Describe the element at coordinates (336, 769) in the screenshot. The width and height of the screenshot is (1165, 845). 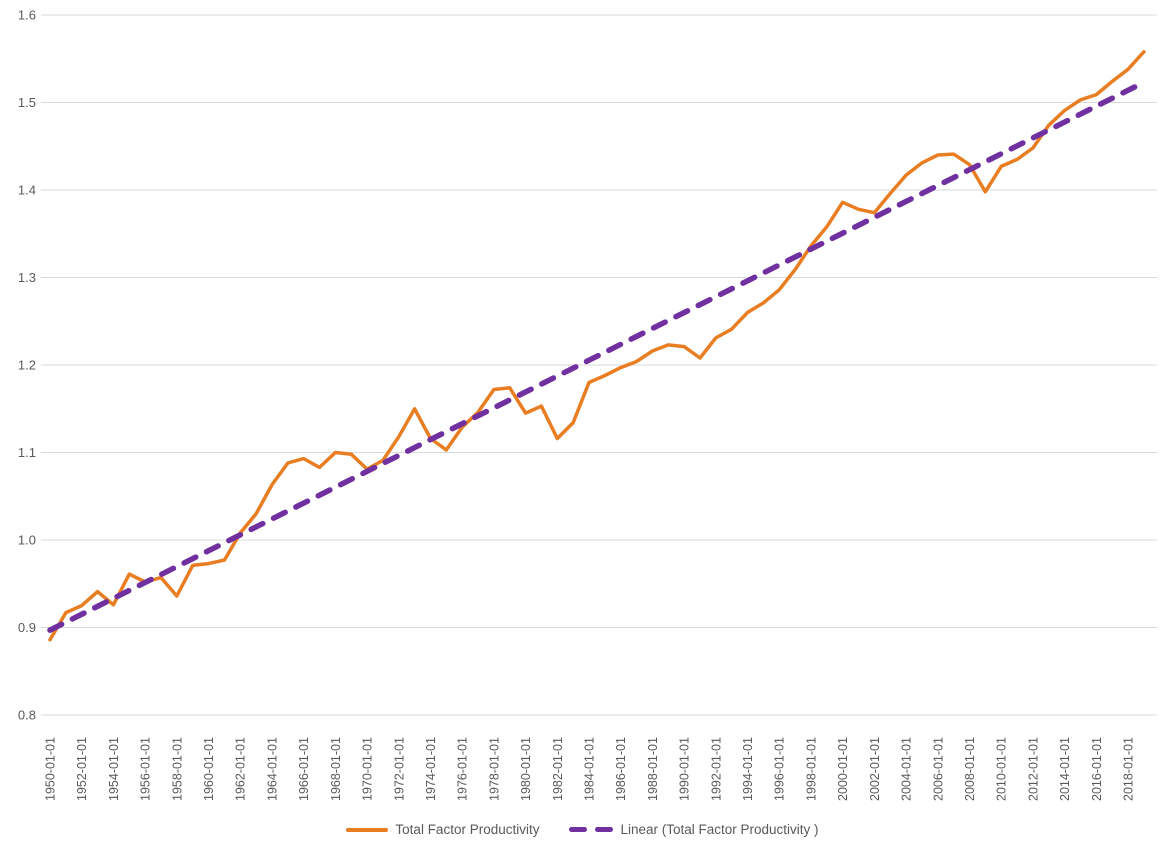
I see `x-axis-tick-label: 1968-01-01` at that location.